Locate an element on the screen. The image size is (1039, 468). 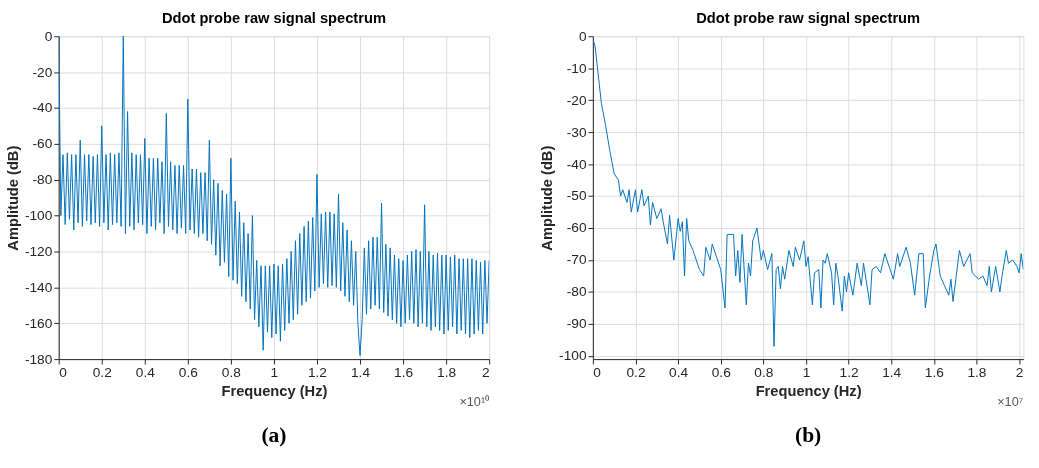
text: ×10¹⁰ is located at coordinates (475, 402).